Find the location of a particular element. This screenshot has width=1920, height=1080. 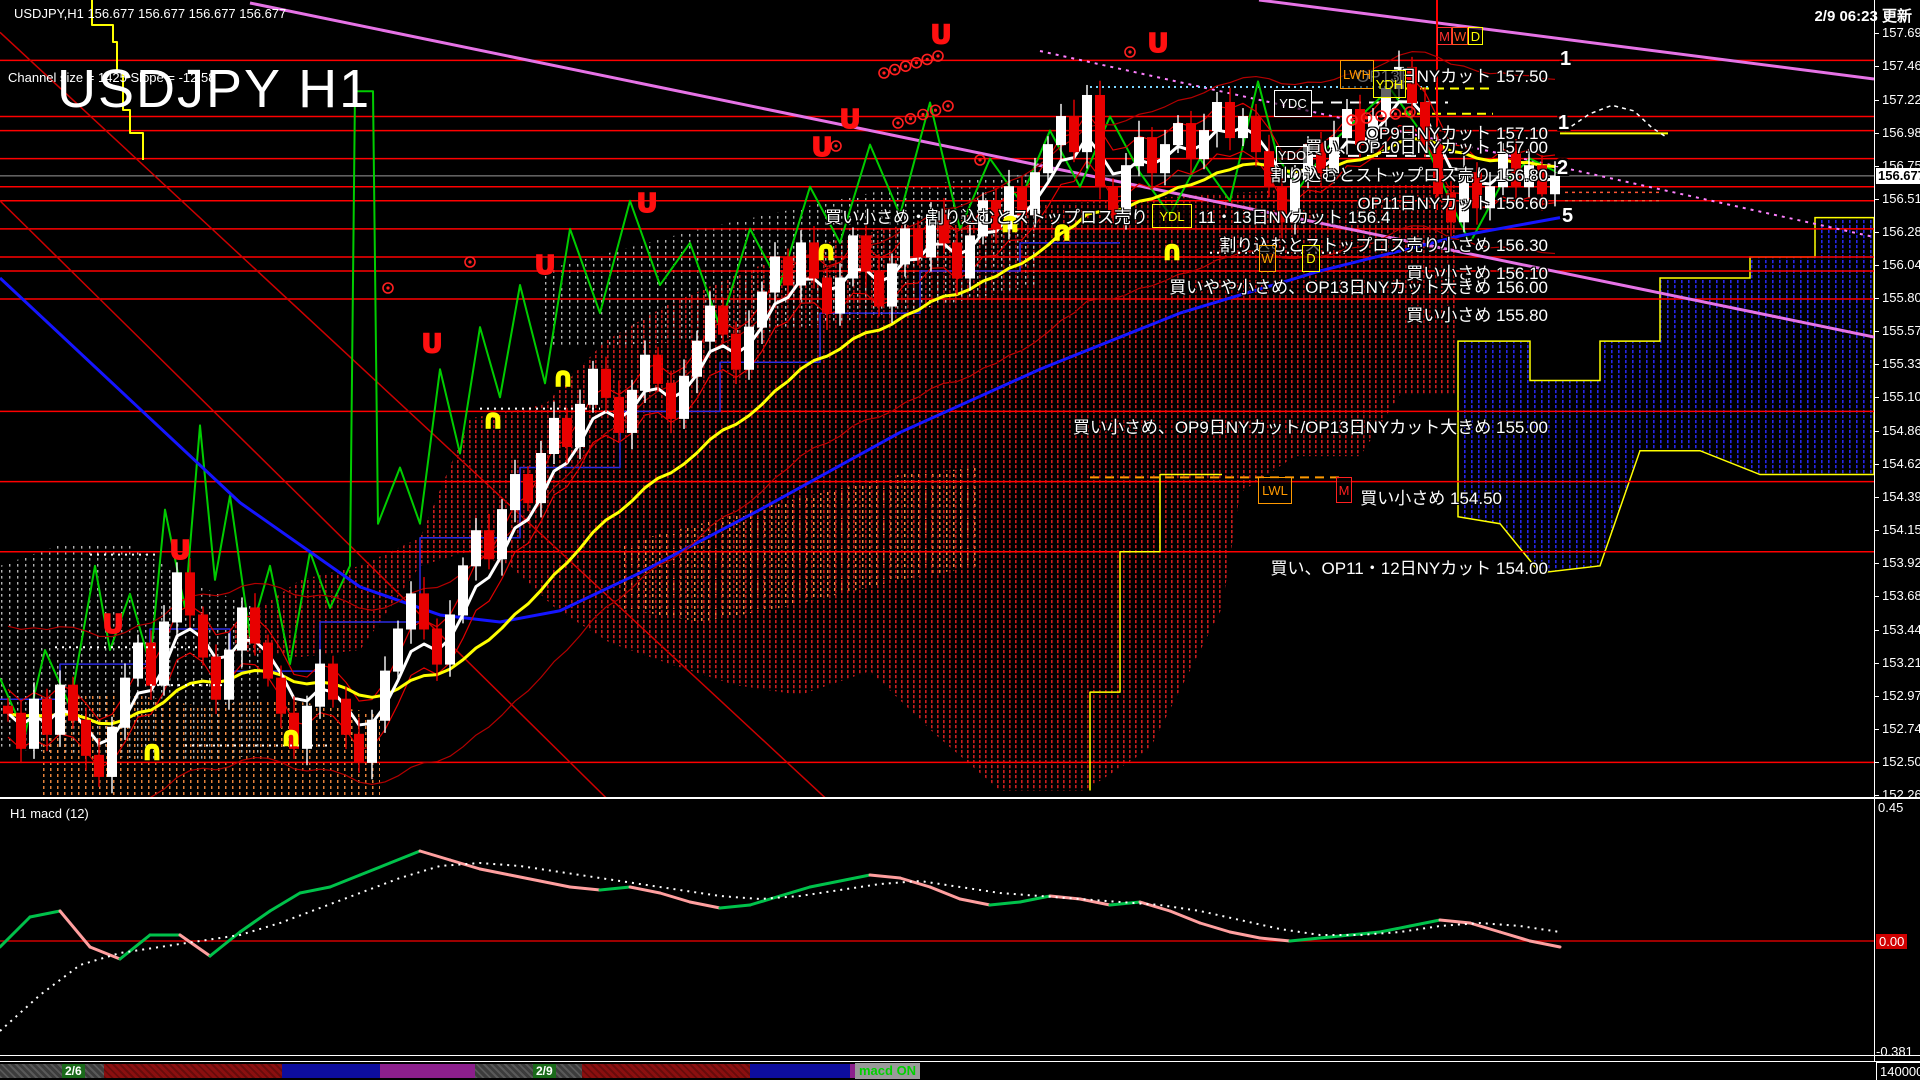

price-axis-label: 154.155 is located at coordinates (1901, 530).